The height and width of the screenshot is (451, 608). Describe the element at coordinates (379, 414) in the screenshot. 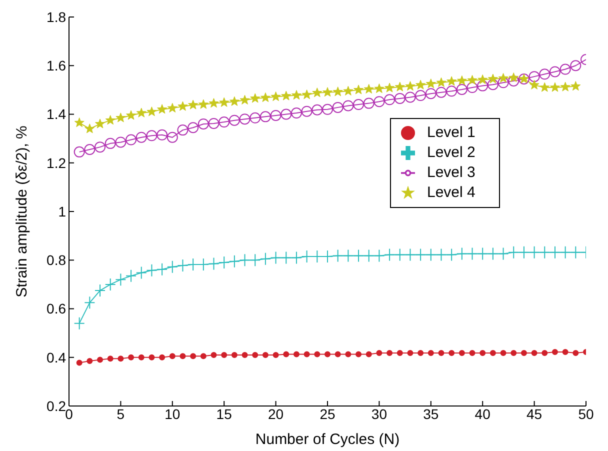

I see `x-tick-label: 30` at that location.